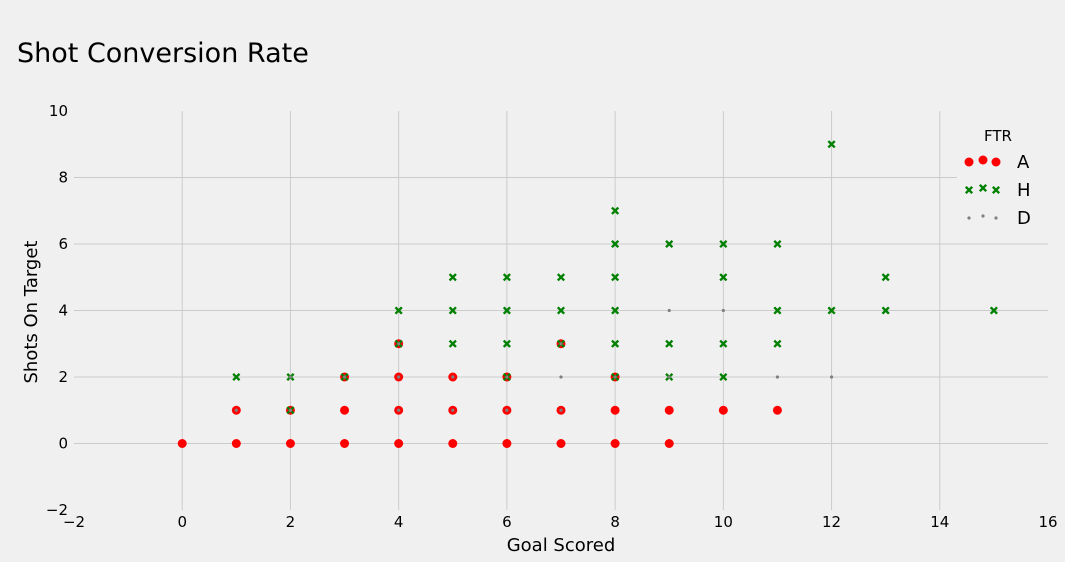  I want to click on x-tick-label: 2, so click(291, 522).